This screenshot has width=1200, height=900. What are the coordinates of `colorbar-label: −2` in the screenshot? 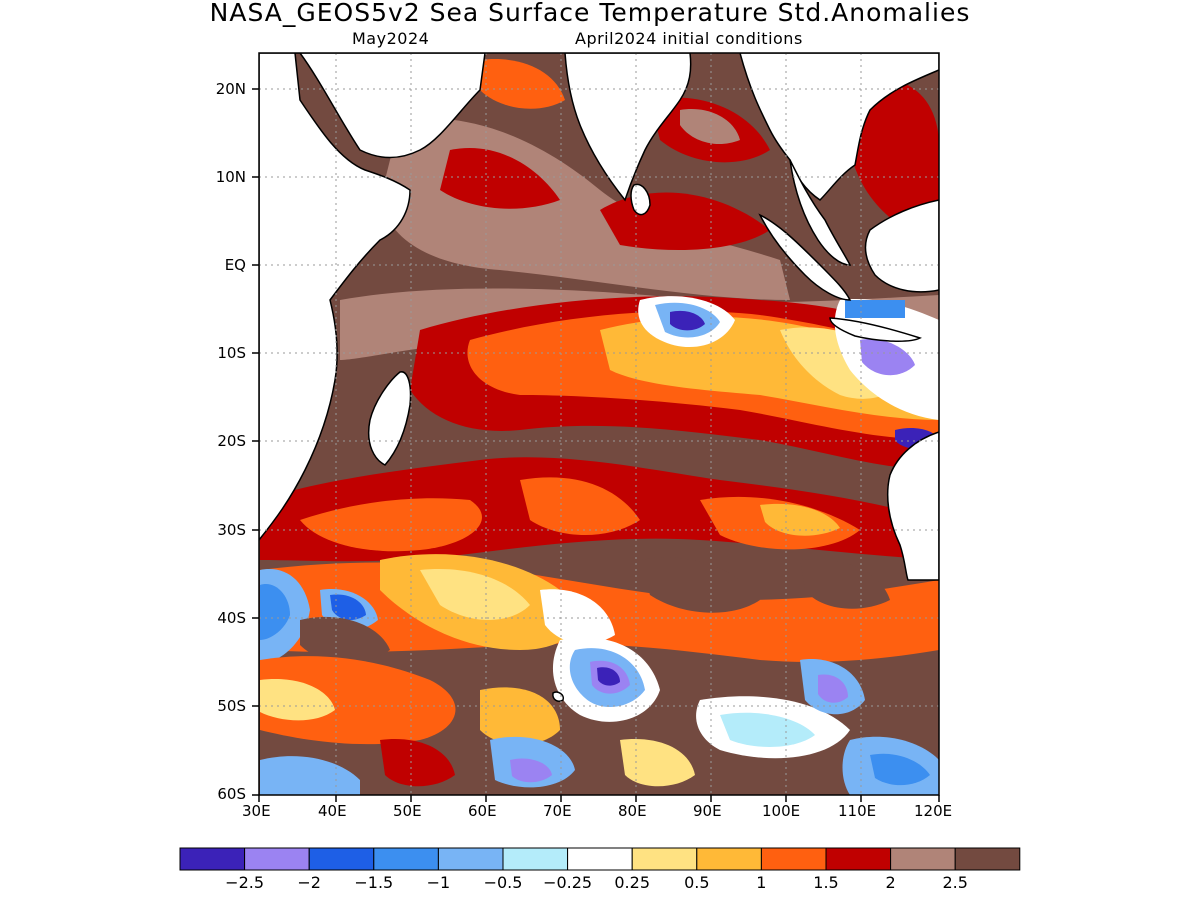 It's located at (309, 882).